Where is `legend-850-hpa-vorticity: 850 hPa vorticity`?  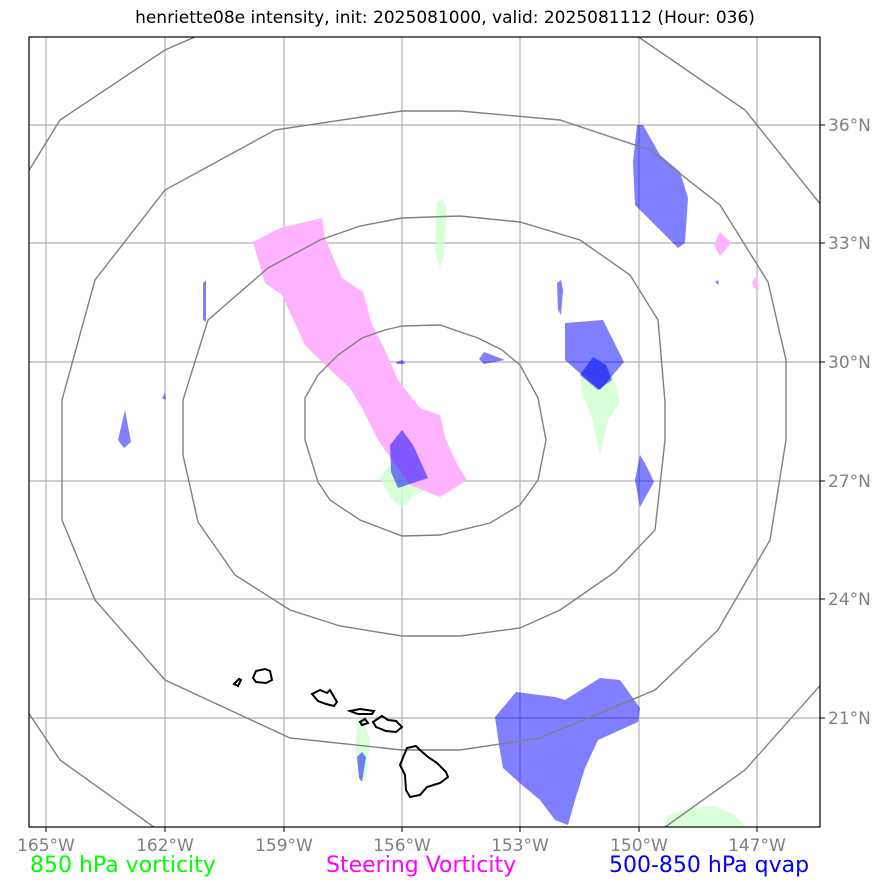
legend-850-hpa-vorticity: 850 hPa vorticity is located at coordinates (123, 865).